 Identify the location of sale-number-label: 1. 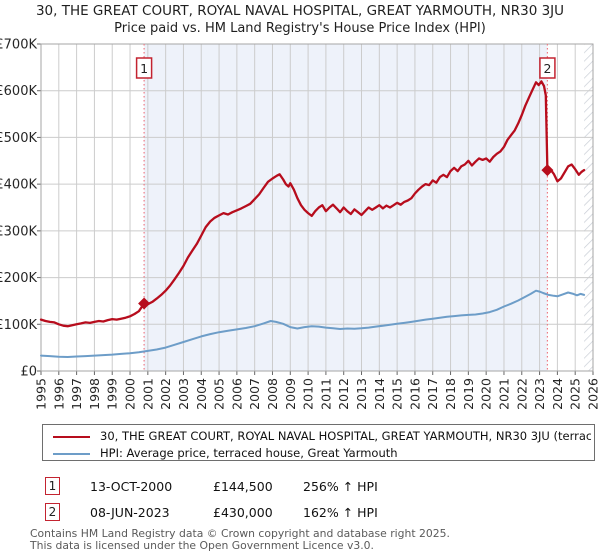
(144, 68).